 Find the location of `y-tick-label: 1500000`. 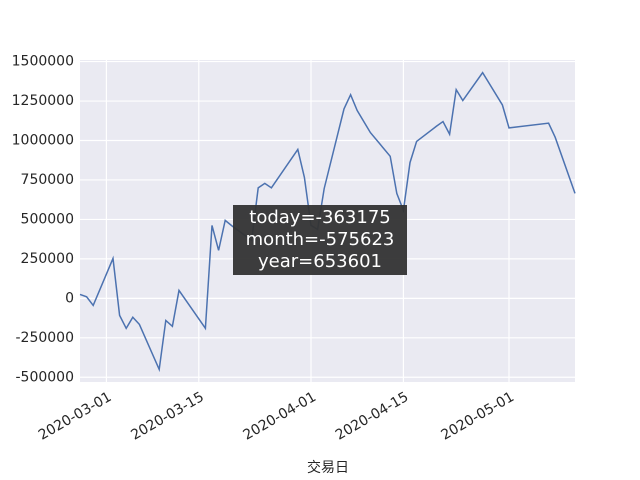

y-tick-label: 1500000 is located at coordinates (43, 62).